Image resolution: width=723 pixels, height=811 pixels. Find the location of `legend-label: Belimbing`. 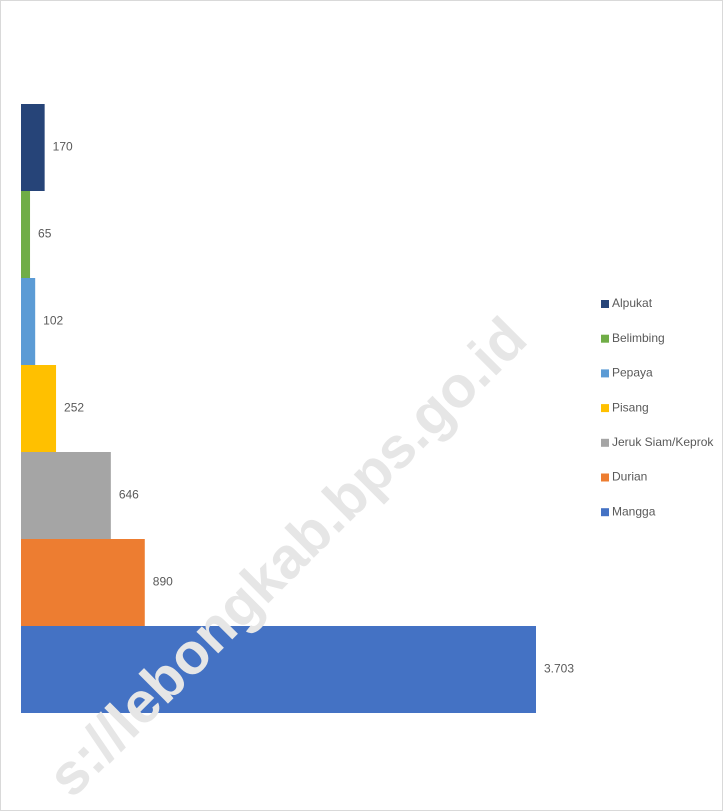

legend-label: Belimbing is located at coordinates (638, 338).